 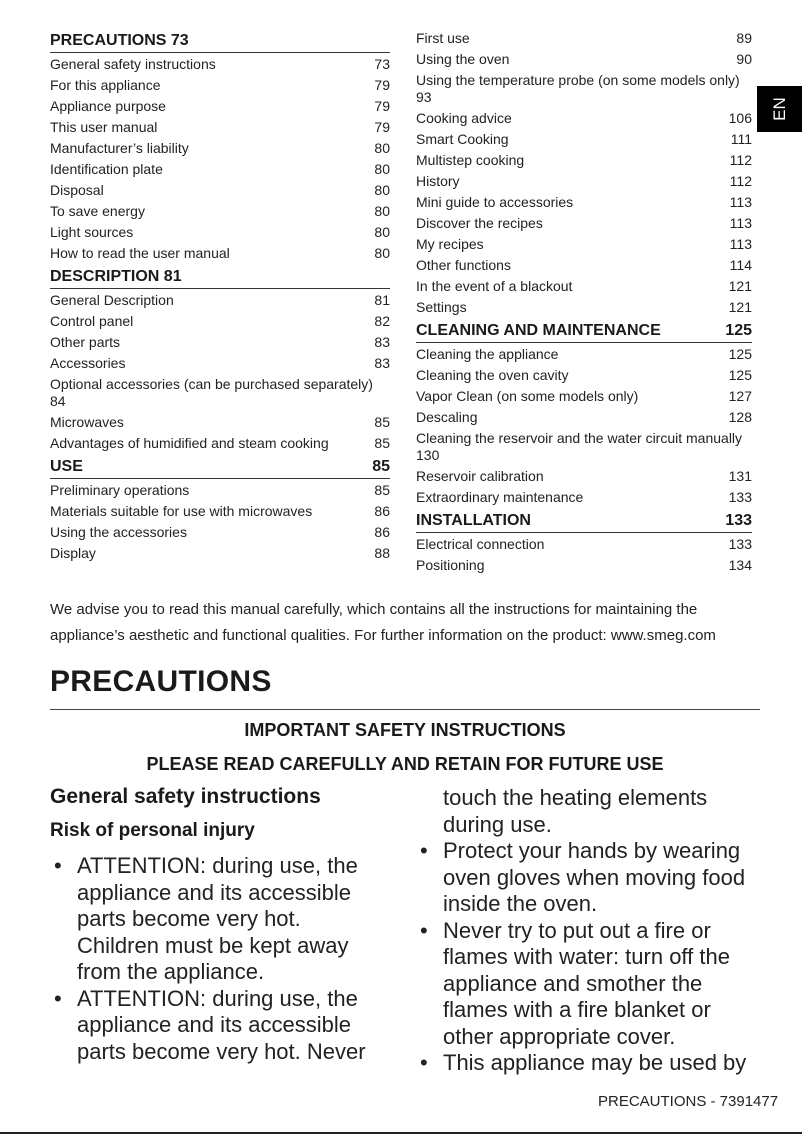 I want to click on toc-label: First use, so click(x=443, y=38).